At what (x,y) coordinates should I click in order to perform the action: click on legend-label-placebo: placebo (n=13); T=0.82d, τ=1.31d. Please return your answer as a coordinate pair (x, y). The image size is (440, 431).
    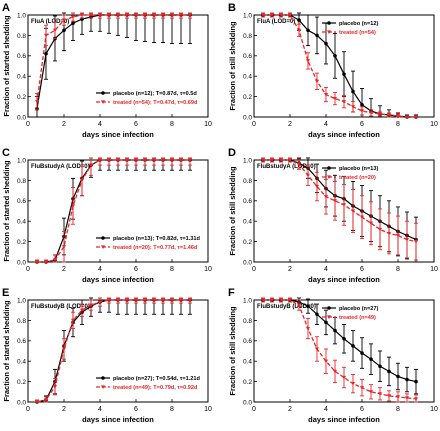
    Looking at the image, I should click on (156, 239).